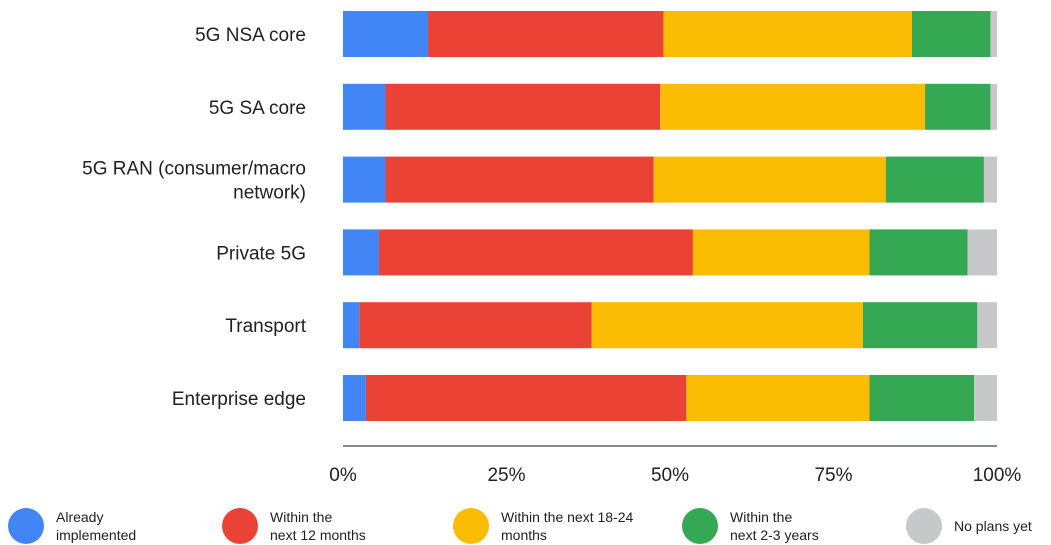 The width and height of the screenshot is (1051, 545). I want to click on x-tick-label: 50%, so click(670, 475).